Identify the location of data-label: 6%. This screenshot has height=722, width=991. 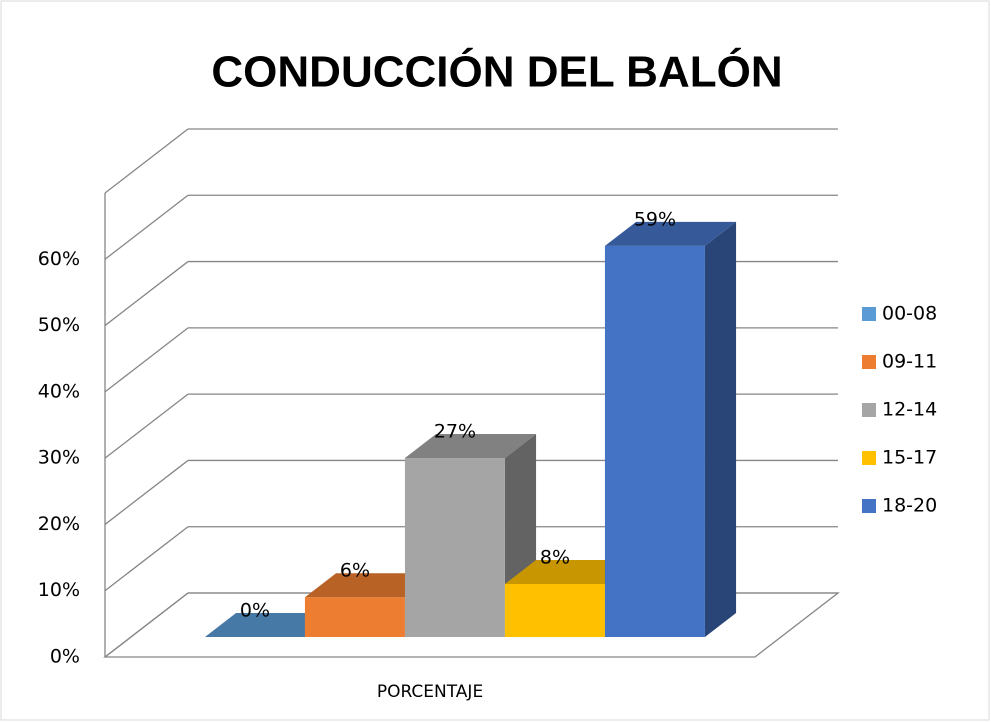
(355, 571).